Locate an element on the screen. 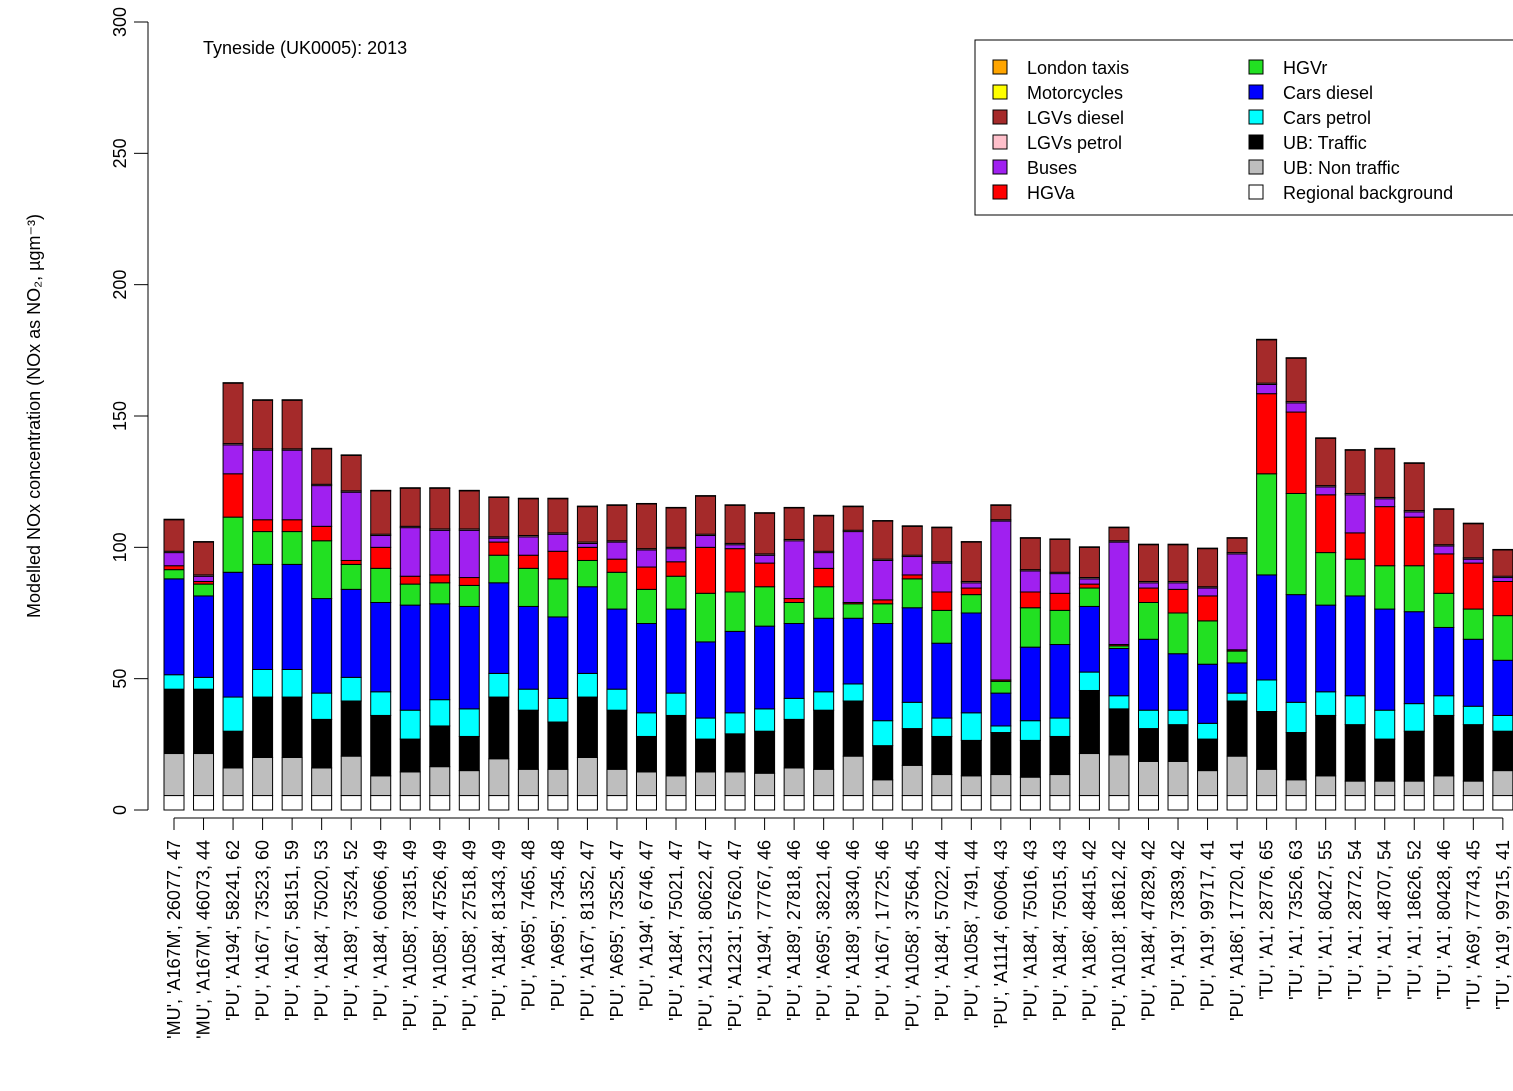  x-tick-label: 'PU', 'A1058', 47526, 49 is located at coordinates (440, 935).